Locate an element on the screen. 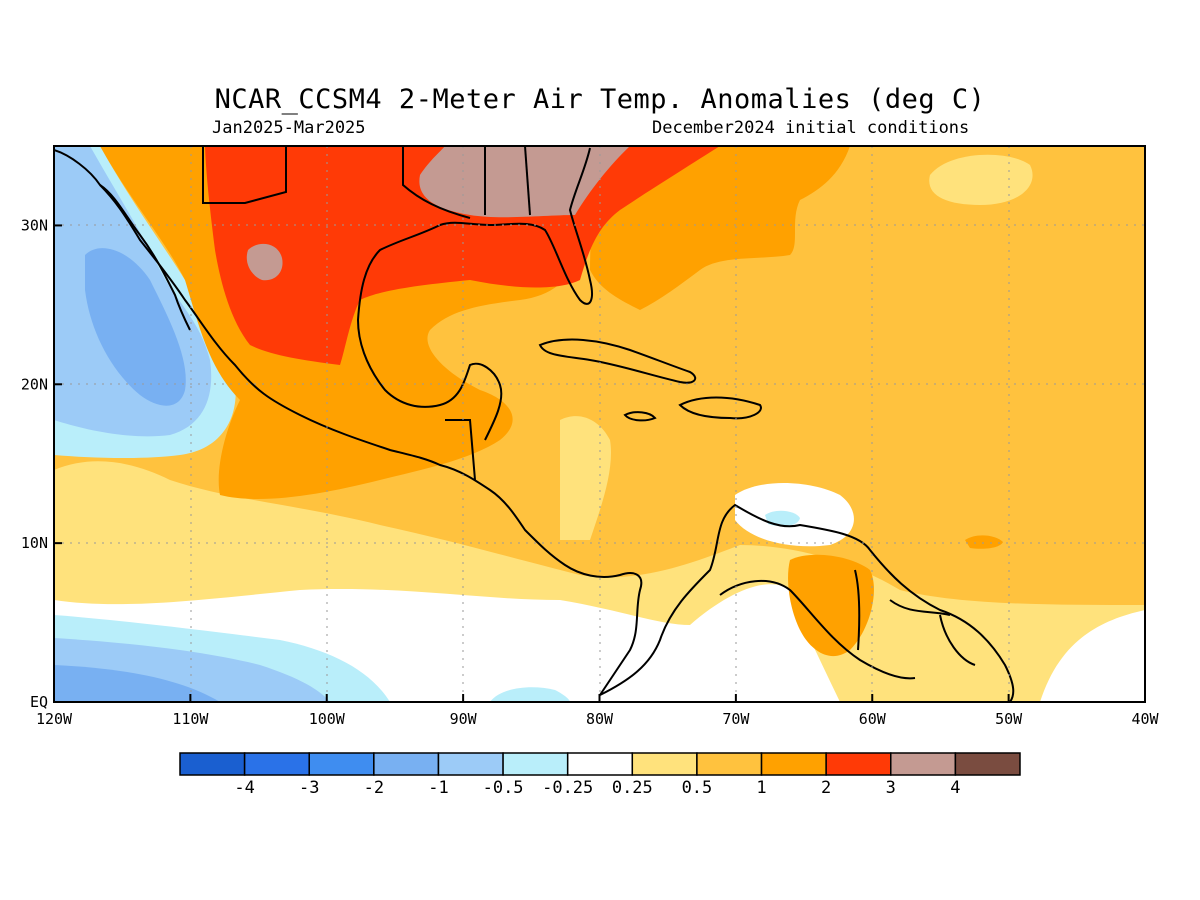 This screenshot has width=1200, height=900. band-pos3-mx is located at coordinates (264, 262).